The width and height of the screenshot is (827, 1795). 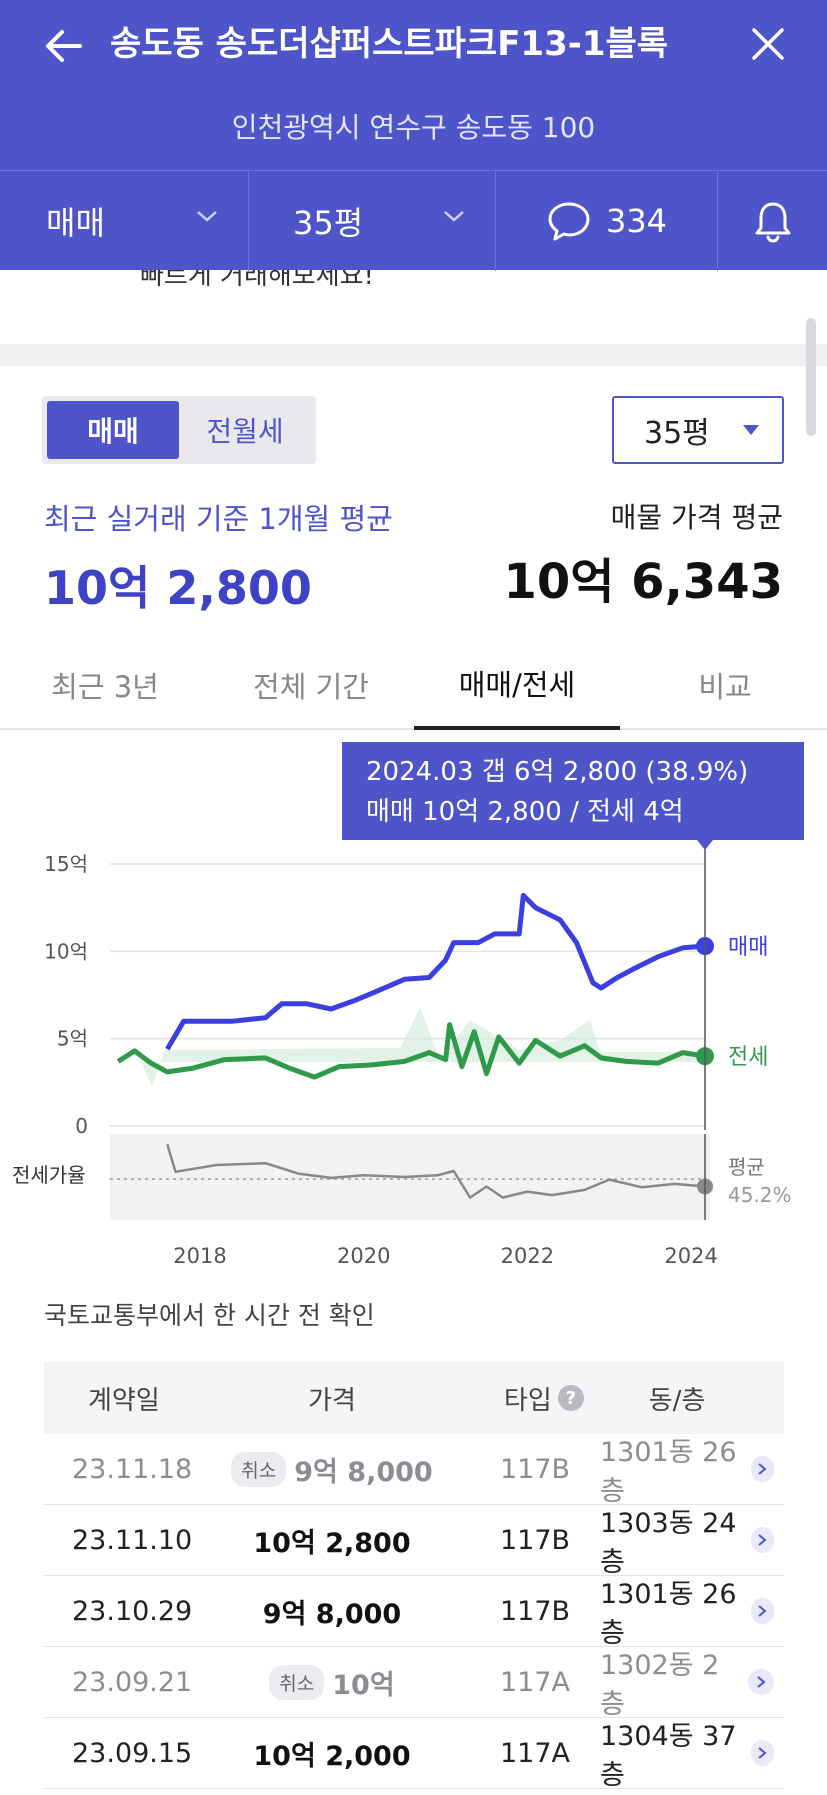 I want to click on chart-y-labels: 15억 10억 5억 0, so click(x=66, y=995).